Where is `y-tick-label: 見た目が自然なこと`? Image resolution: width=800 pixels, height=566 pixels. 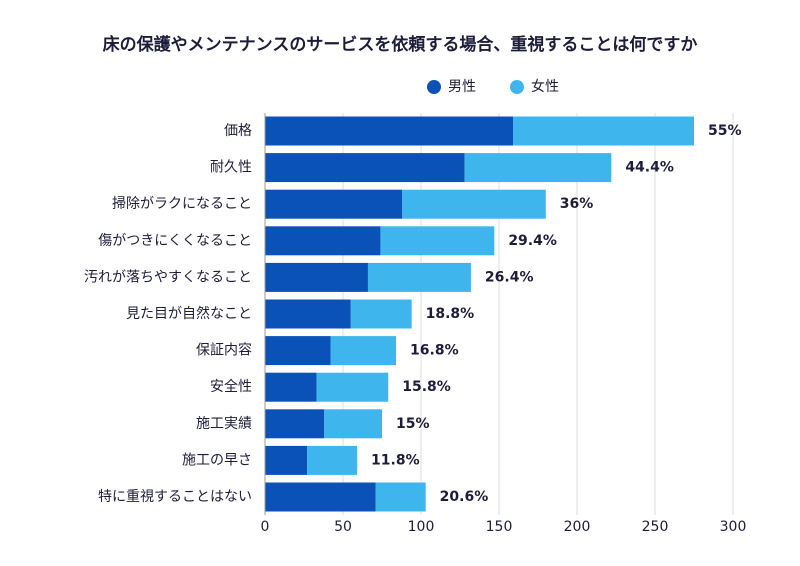
y-tick-label: 見た目が自然なこと is located at coordinates (189, 313).